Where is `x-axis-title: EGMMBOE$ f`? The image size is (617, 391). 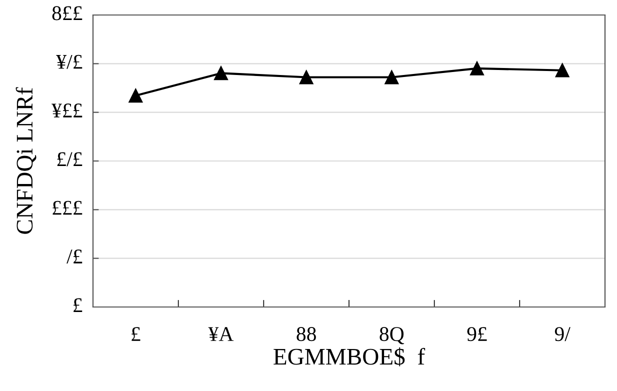
x-axis-title: EGMMBOE$ f is located at coordinates (350, 356).